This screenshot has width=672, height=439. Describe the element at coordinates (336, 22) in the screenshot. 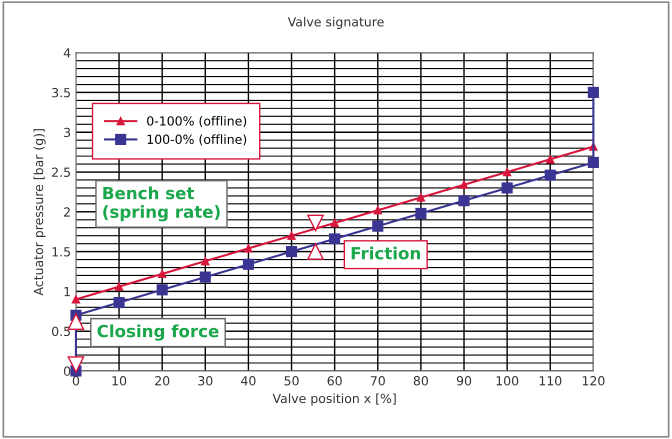

I see `chart-title: Valve signature` at that location.